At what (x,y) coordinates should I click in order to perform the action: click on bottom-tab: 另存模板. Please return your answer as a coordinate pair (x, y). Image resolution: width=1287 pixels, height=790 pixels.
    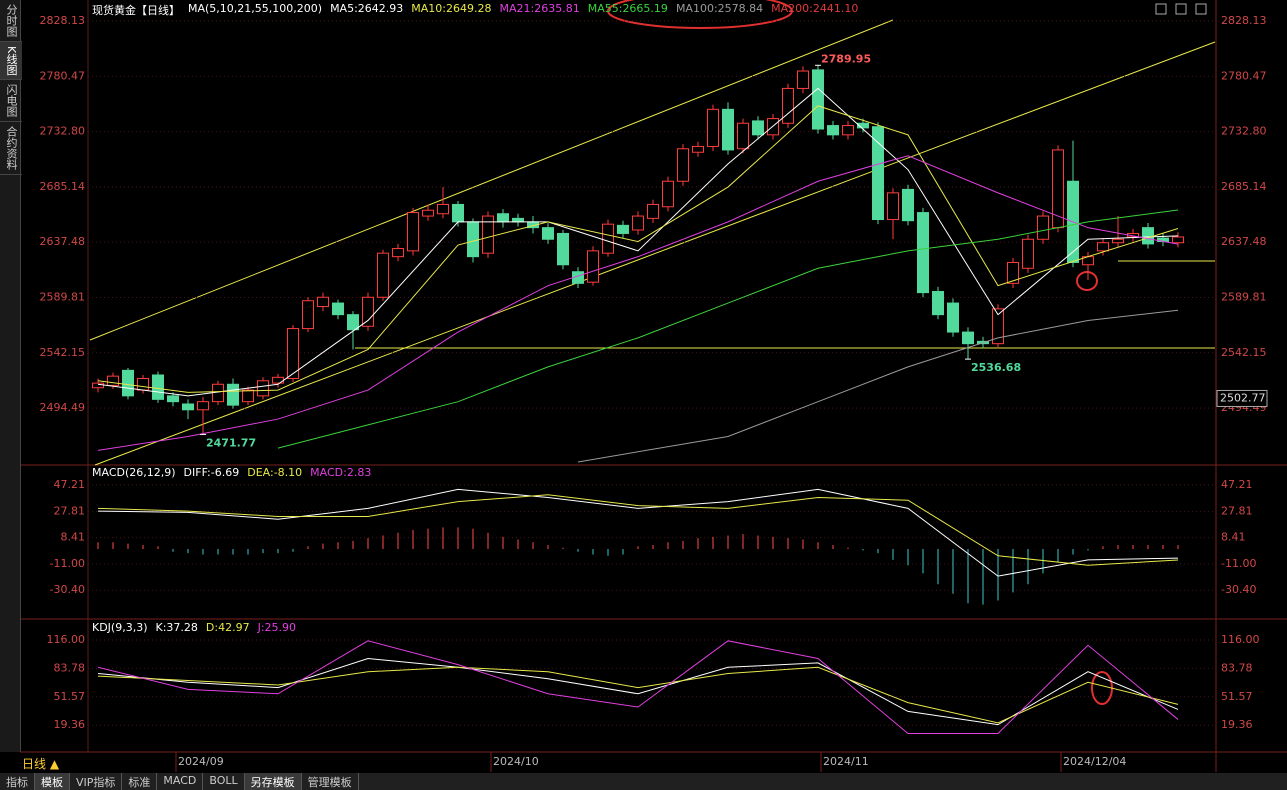
    Looking at the image, I should click on (273, 781).